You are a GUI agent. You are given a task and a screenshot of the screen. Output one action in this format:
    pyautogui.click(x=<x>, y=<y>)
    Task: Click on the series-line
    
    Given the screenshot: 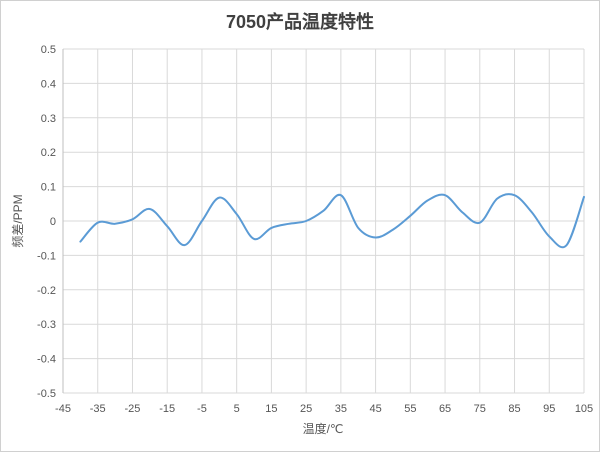 What is the action you would take?
    pyautogui.click(x=332, y=221)
    